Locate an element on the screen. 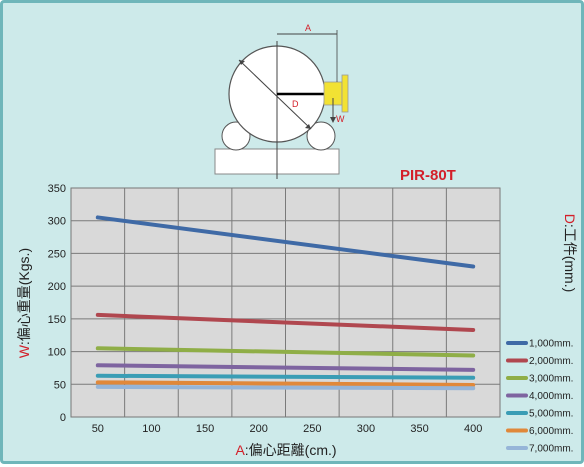  x-axis-title-prefix: A is located at coordinates (240, 450).